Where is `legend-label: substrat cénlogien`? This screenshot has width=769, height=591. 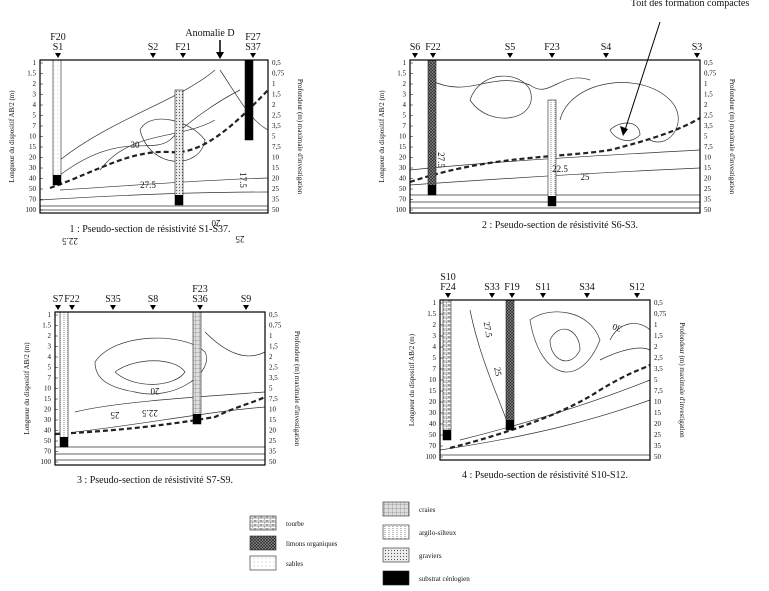
legend-label: substrat cénlogien is located at coordinates (444, 579).